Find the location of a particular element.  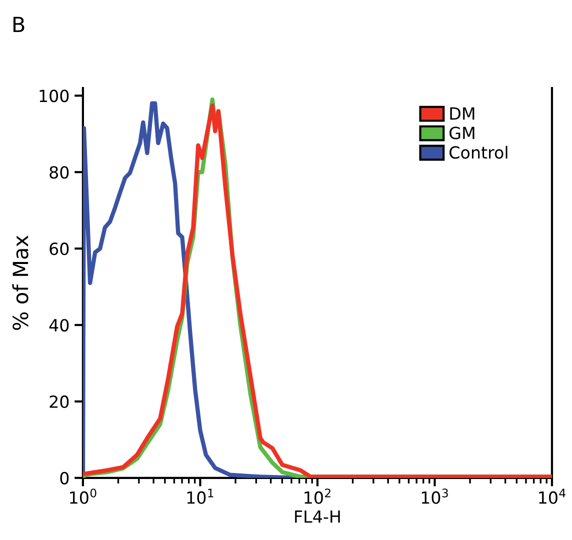

x-tick-label: 10$^{3}$ is located at coordinates (435, 496).